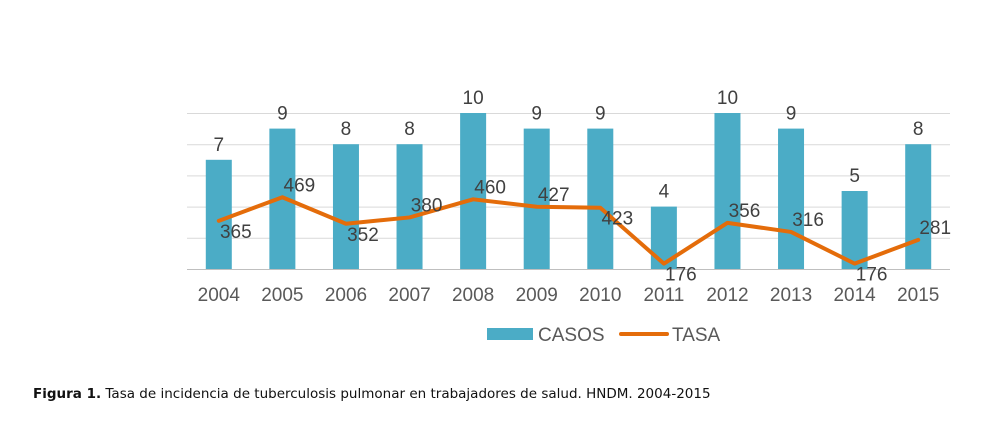  I want to click on x-tick-2010: 2010, so click(600, 295).